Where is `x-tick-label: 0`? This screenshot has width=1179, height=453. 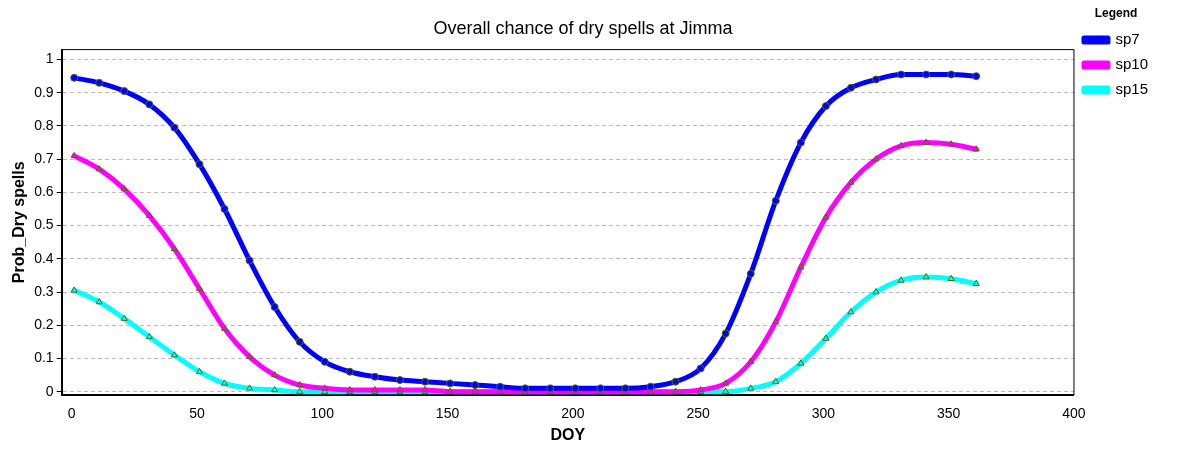 x-tick-label: 0 is located at coordinates (71, 413).